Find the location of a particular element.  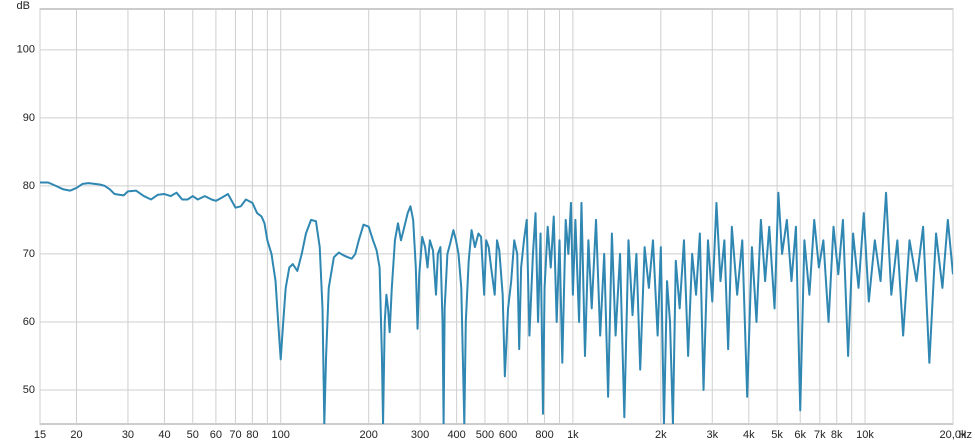

x-tick-label: 300 is located at coordinates (420, 435).